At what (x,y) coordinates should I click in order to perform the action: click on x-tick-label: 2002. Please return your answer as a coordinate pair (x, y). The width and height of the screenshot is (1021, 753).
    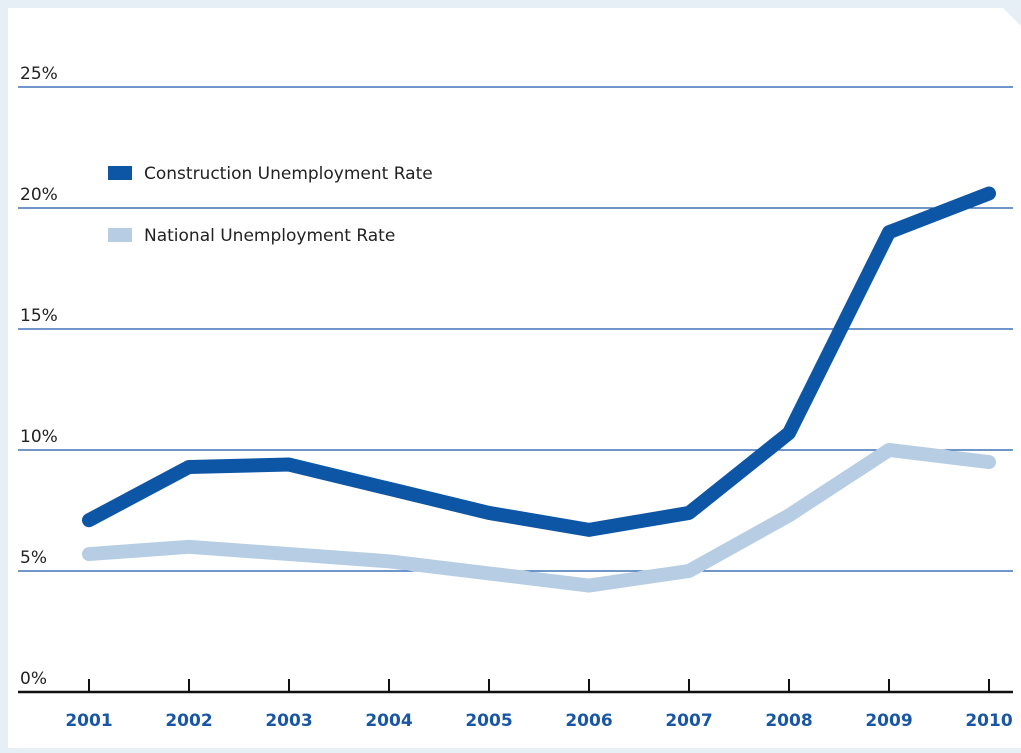
    Looking at the image, I should click on (188, 721).